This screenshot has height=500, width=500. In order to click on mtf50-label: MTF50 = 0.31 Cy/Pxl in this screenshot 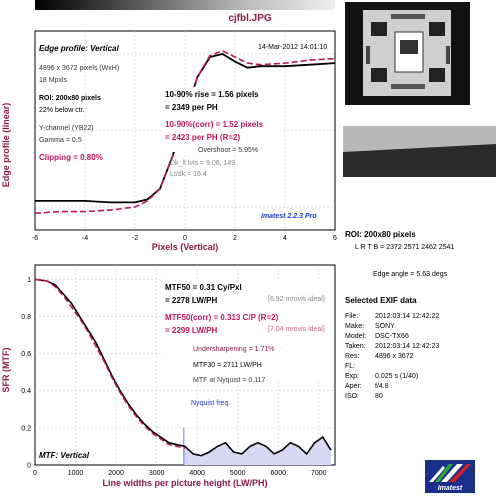, I will do `click(203, 287)`.